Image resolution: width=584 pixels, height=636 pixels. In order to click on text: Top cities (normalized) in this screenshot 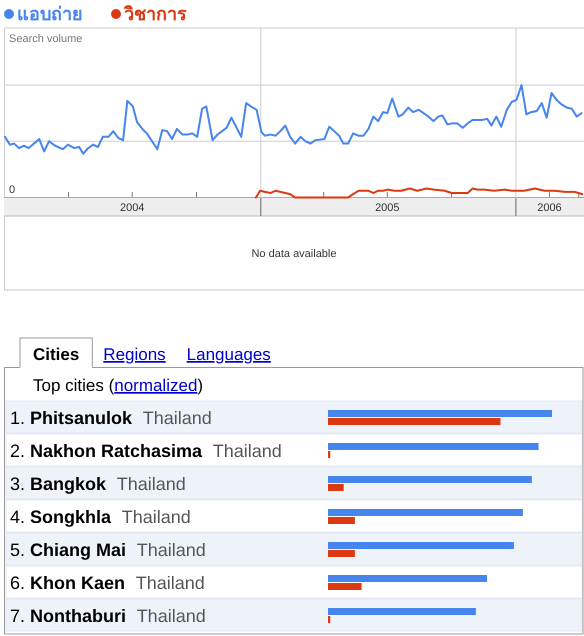, I will do `click(118, 385)`.